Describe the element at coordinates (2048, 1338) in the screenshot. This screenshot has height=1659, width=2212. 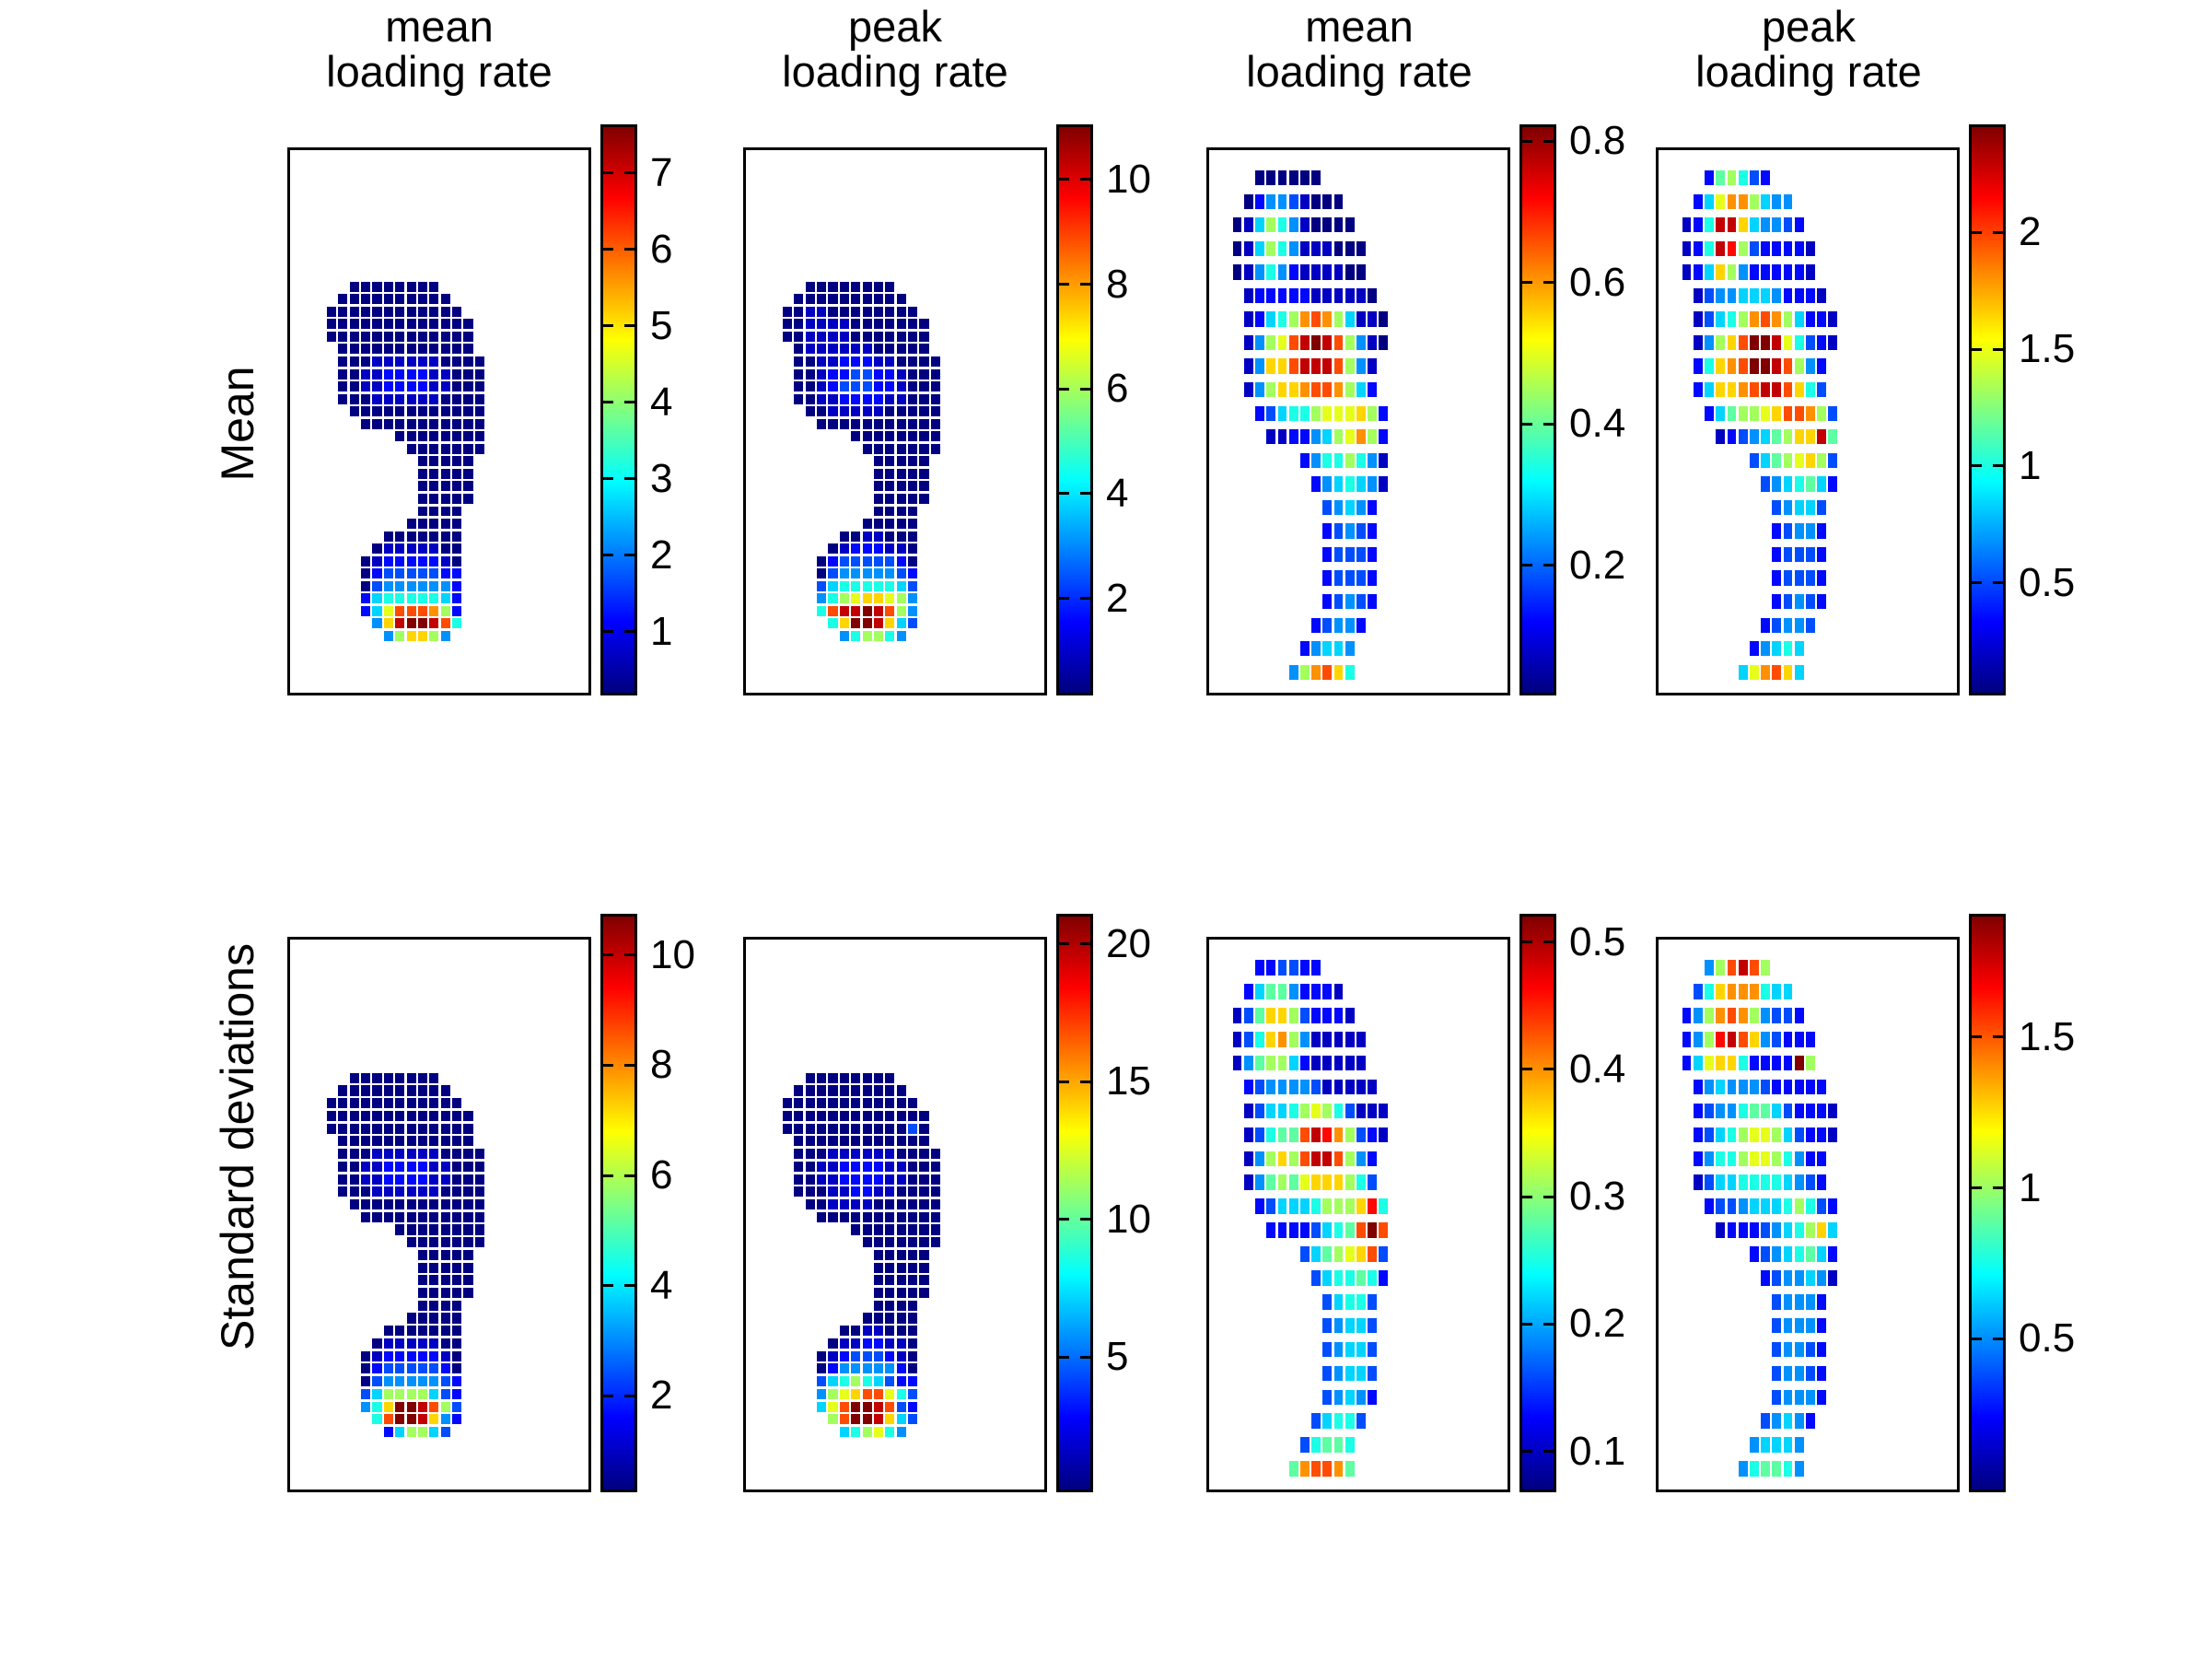
I see `colorbar-tick-label: 0.5` at that location.